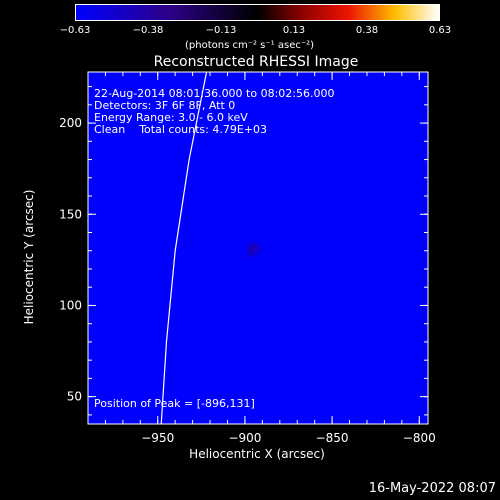  What do you see at coordinates (29, 257) in the screenshot?
I see `y-axis-label: Heliocentric Y (arcsec)` at bounding box center [29, 257].